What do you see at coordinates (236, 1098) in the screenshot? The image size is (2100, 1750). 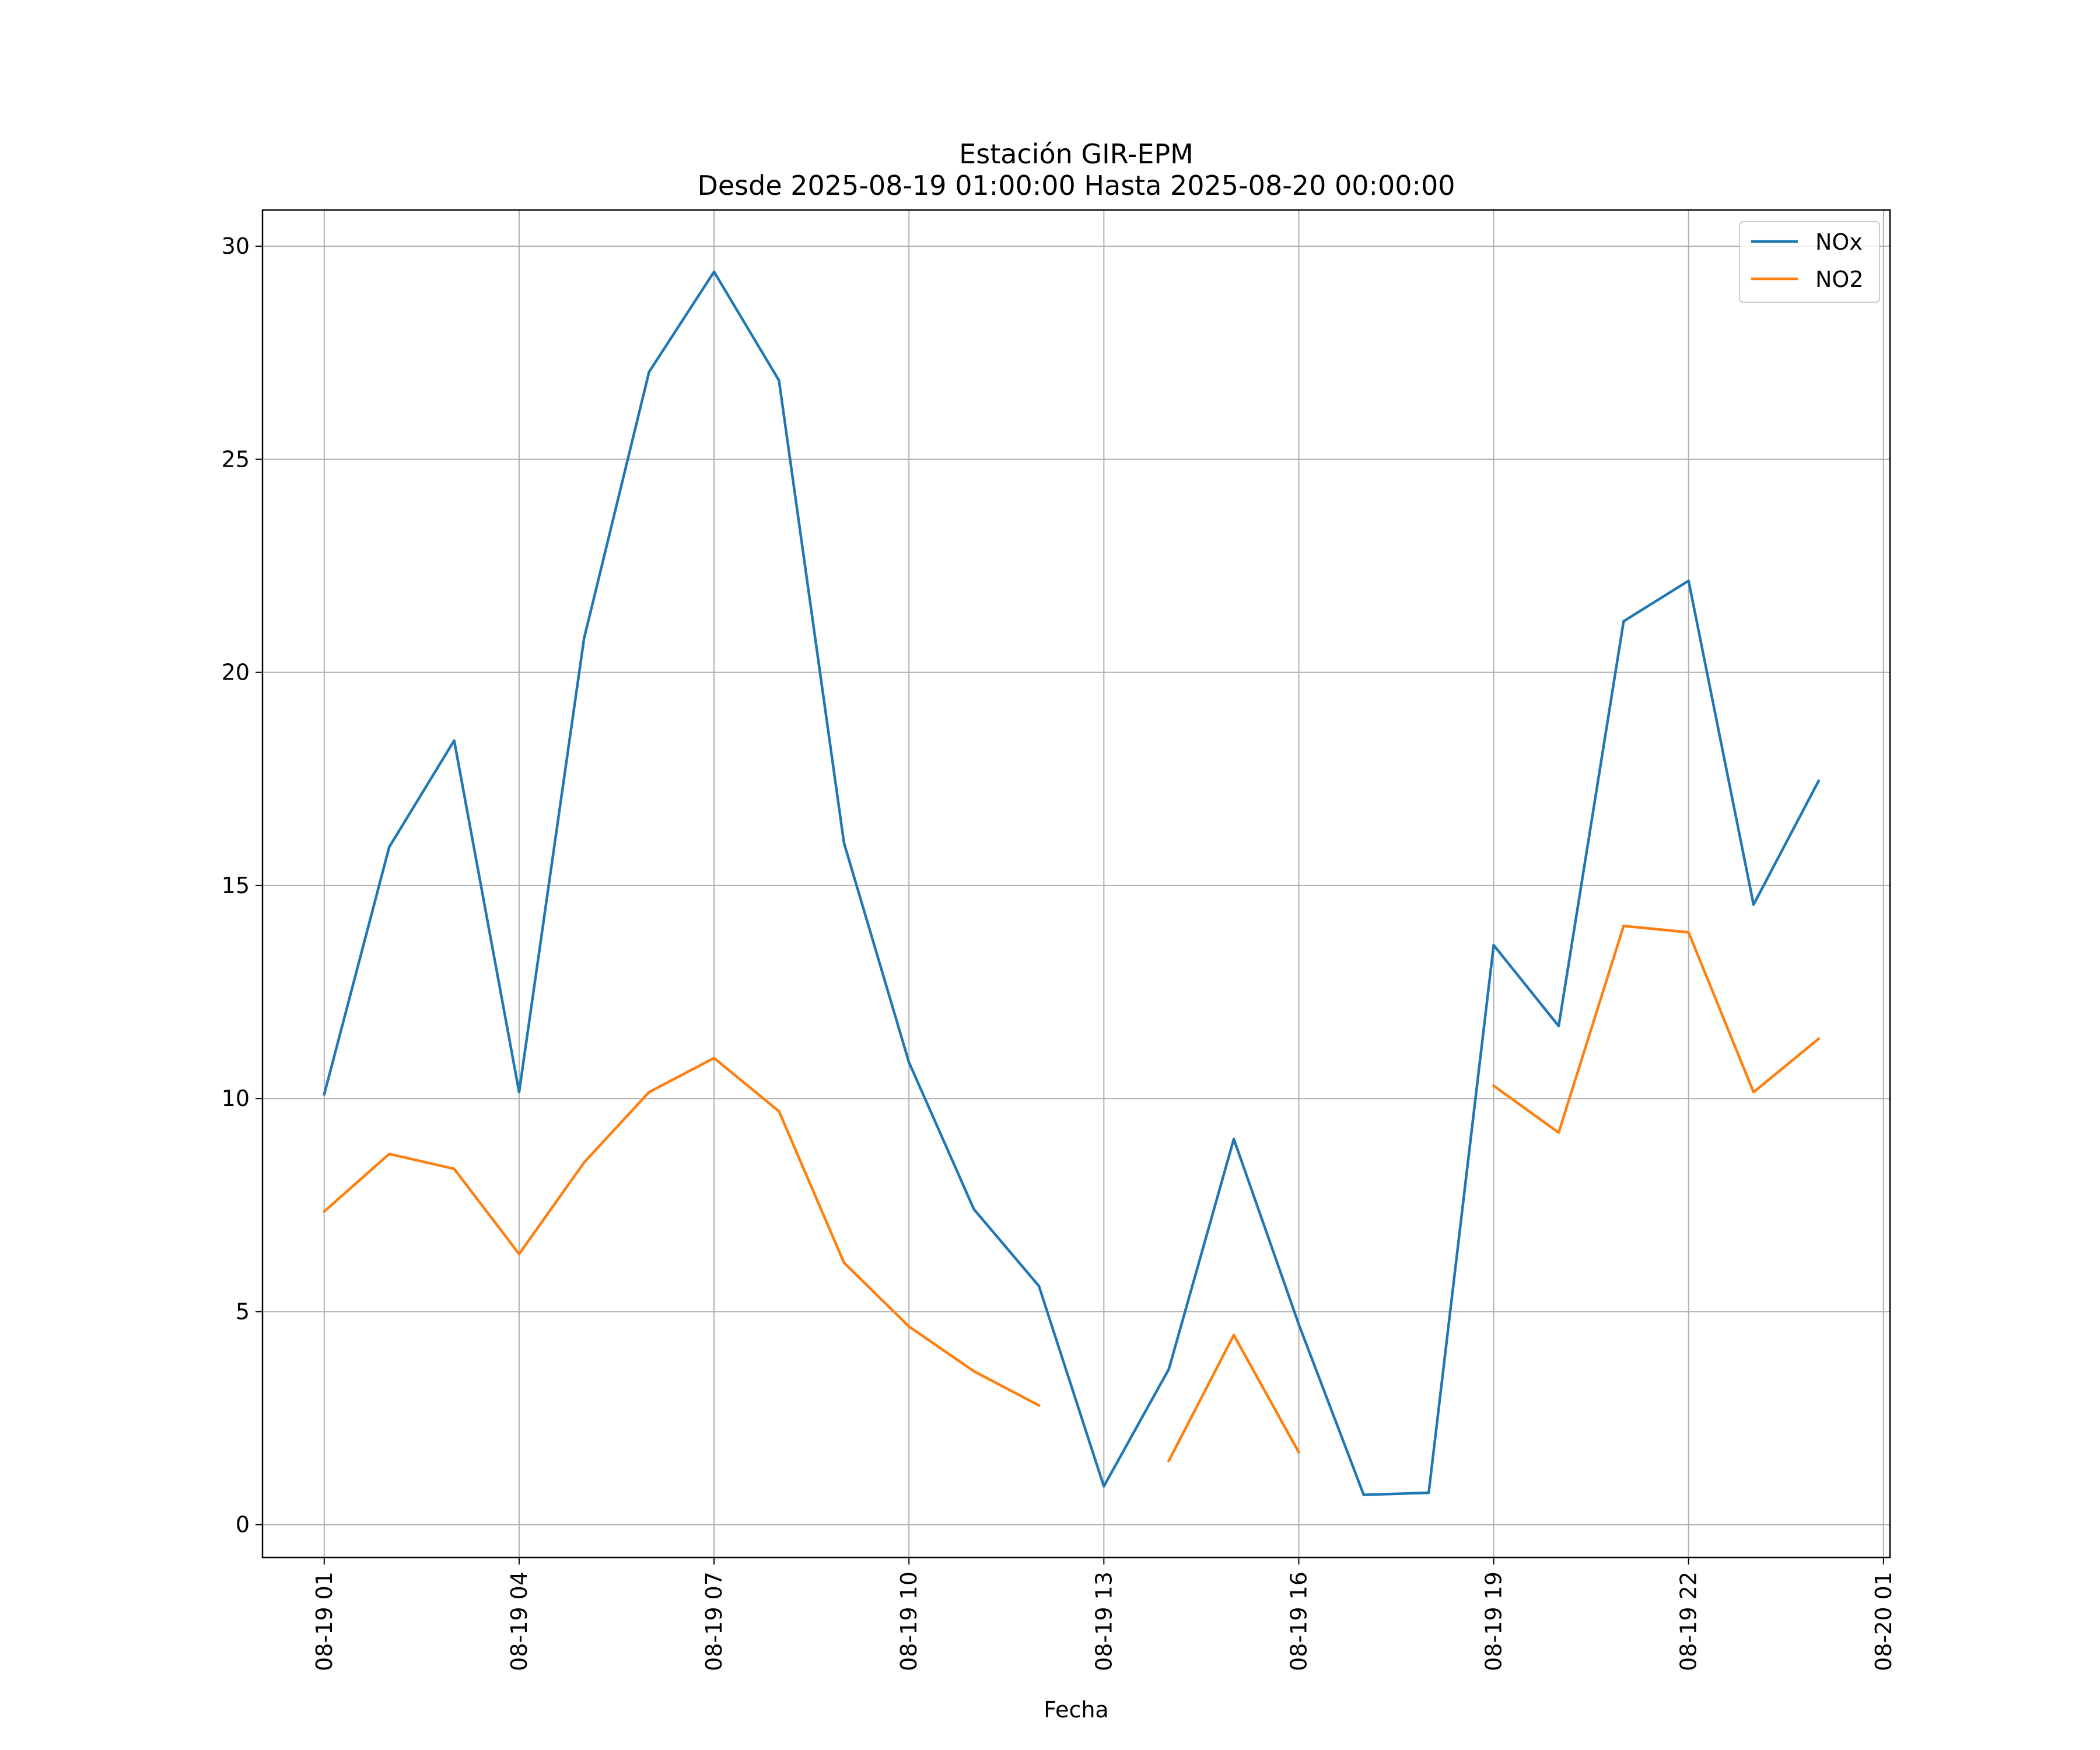 I see `y-tick-label: 10` at bounding box center [236, 1098].